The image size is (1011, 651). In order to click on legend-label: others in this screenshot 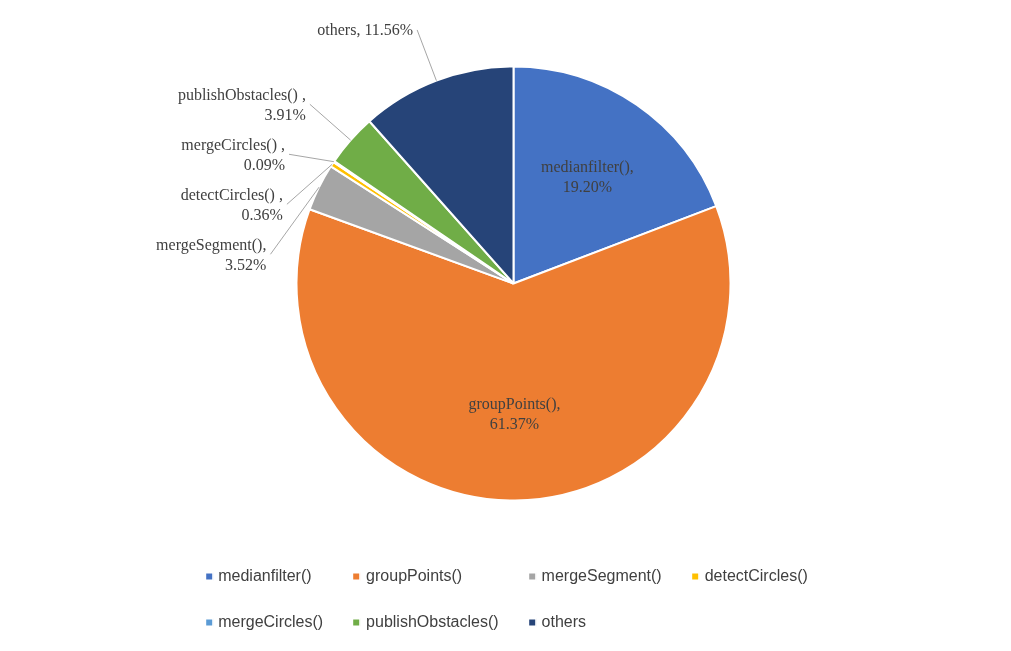, I will do `click(564, 622)`.